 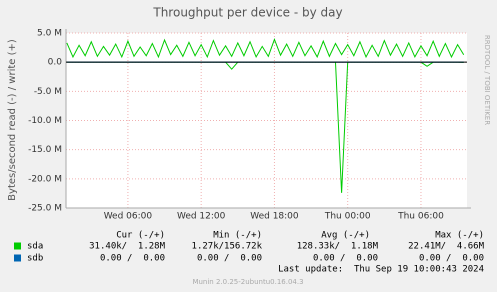 I want to click on legend-stat: 1.27k/156.72k, so click(x=227, y=247).